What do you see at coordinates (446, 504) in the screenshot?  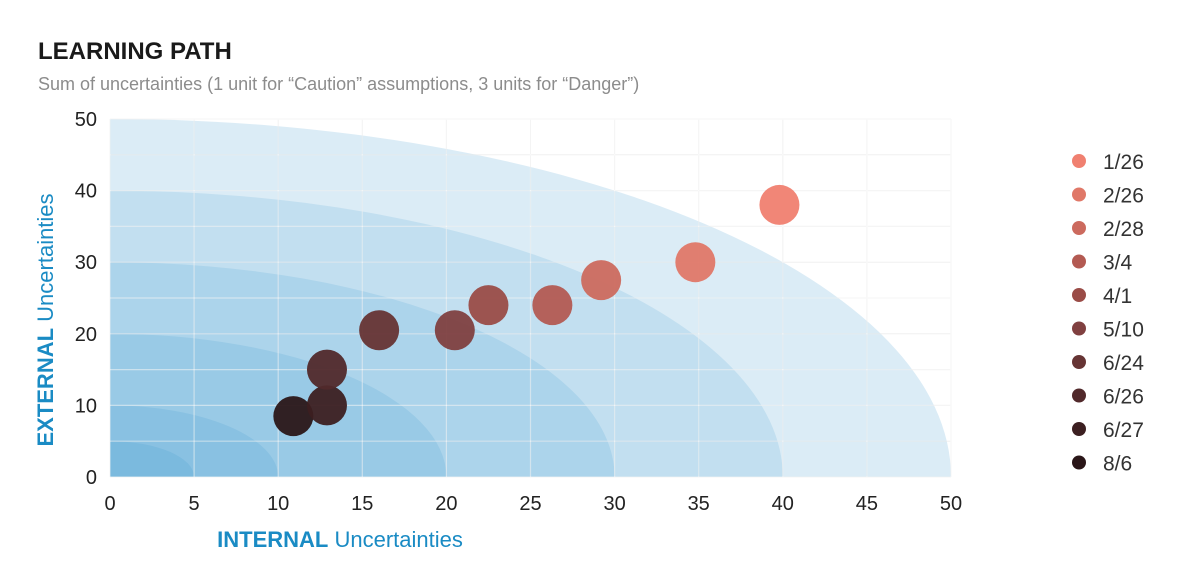 I see `x-tick-label: 20` at bounding box center [446, 504].